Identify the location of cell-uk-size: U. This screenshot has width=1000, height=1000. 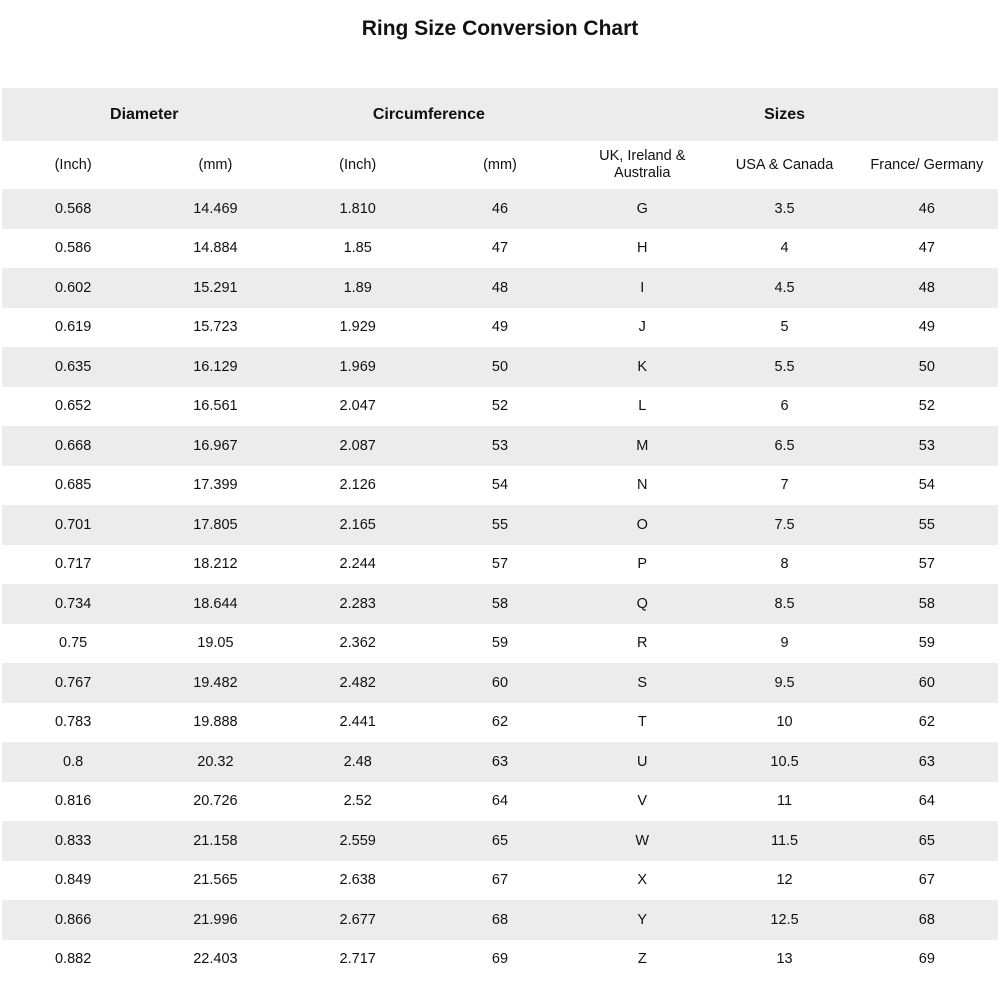
(642, 761).